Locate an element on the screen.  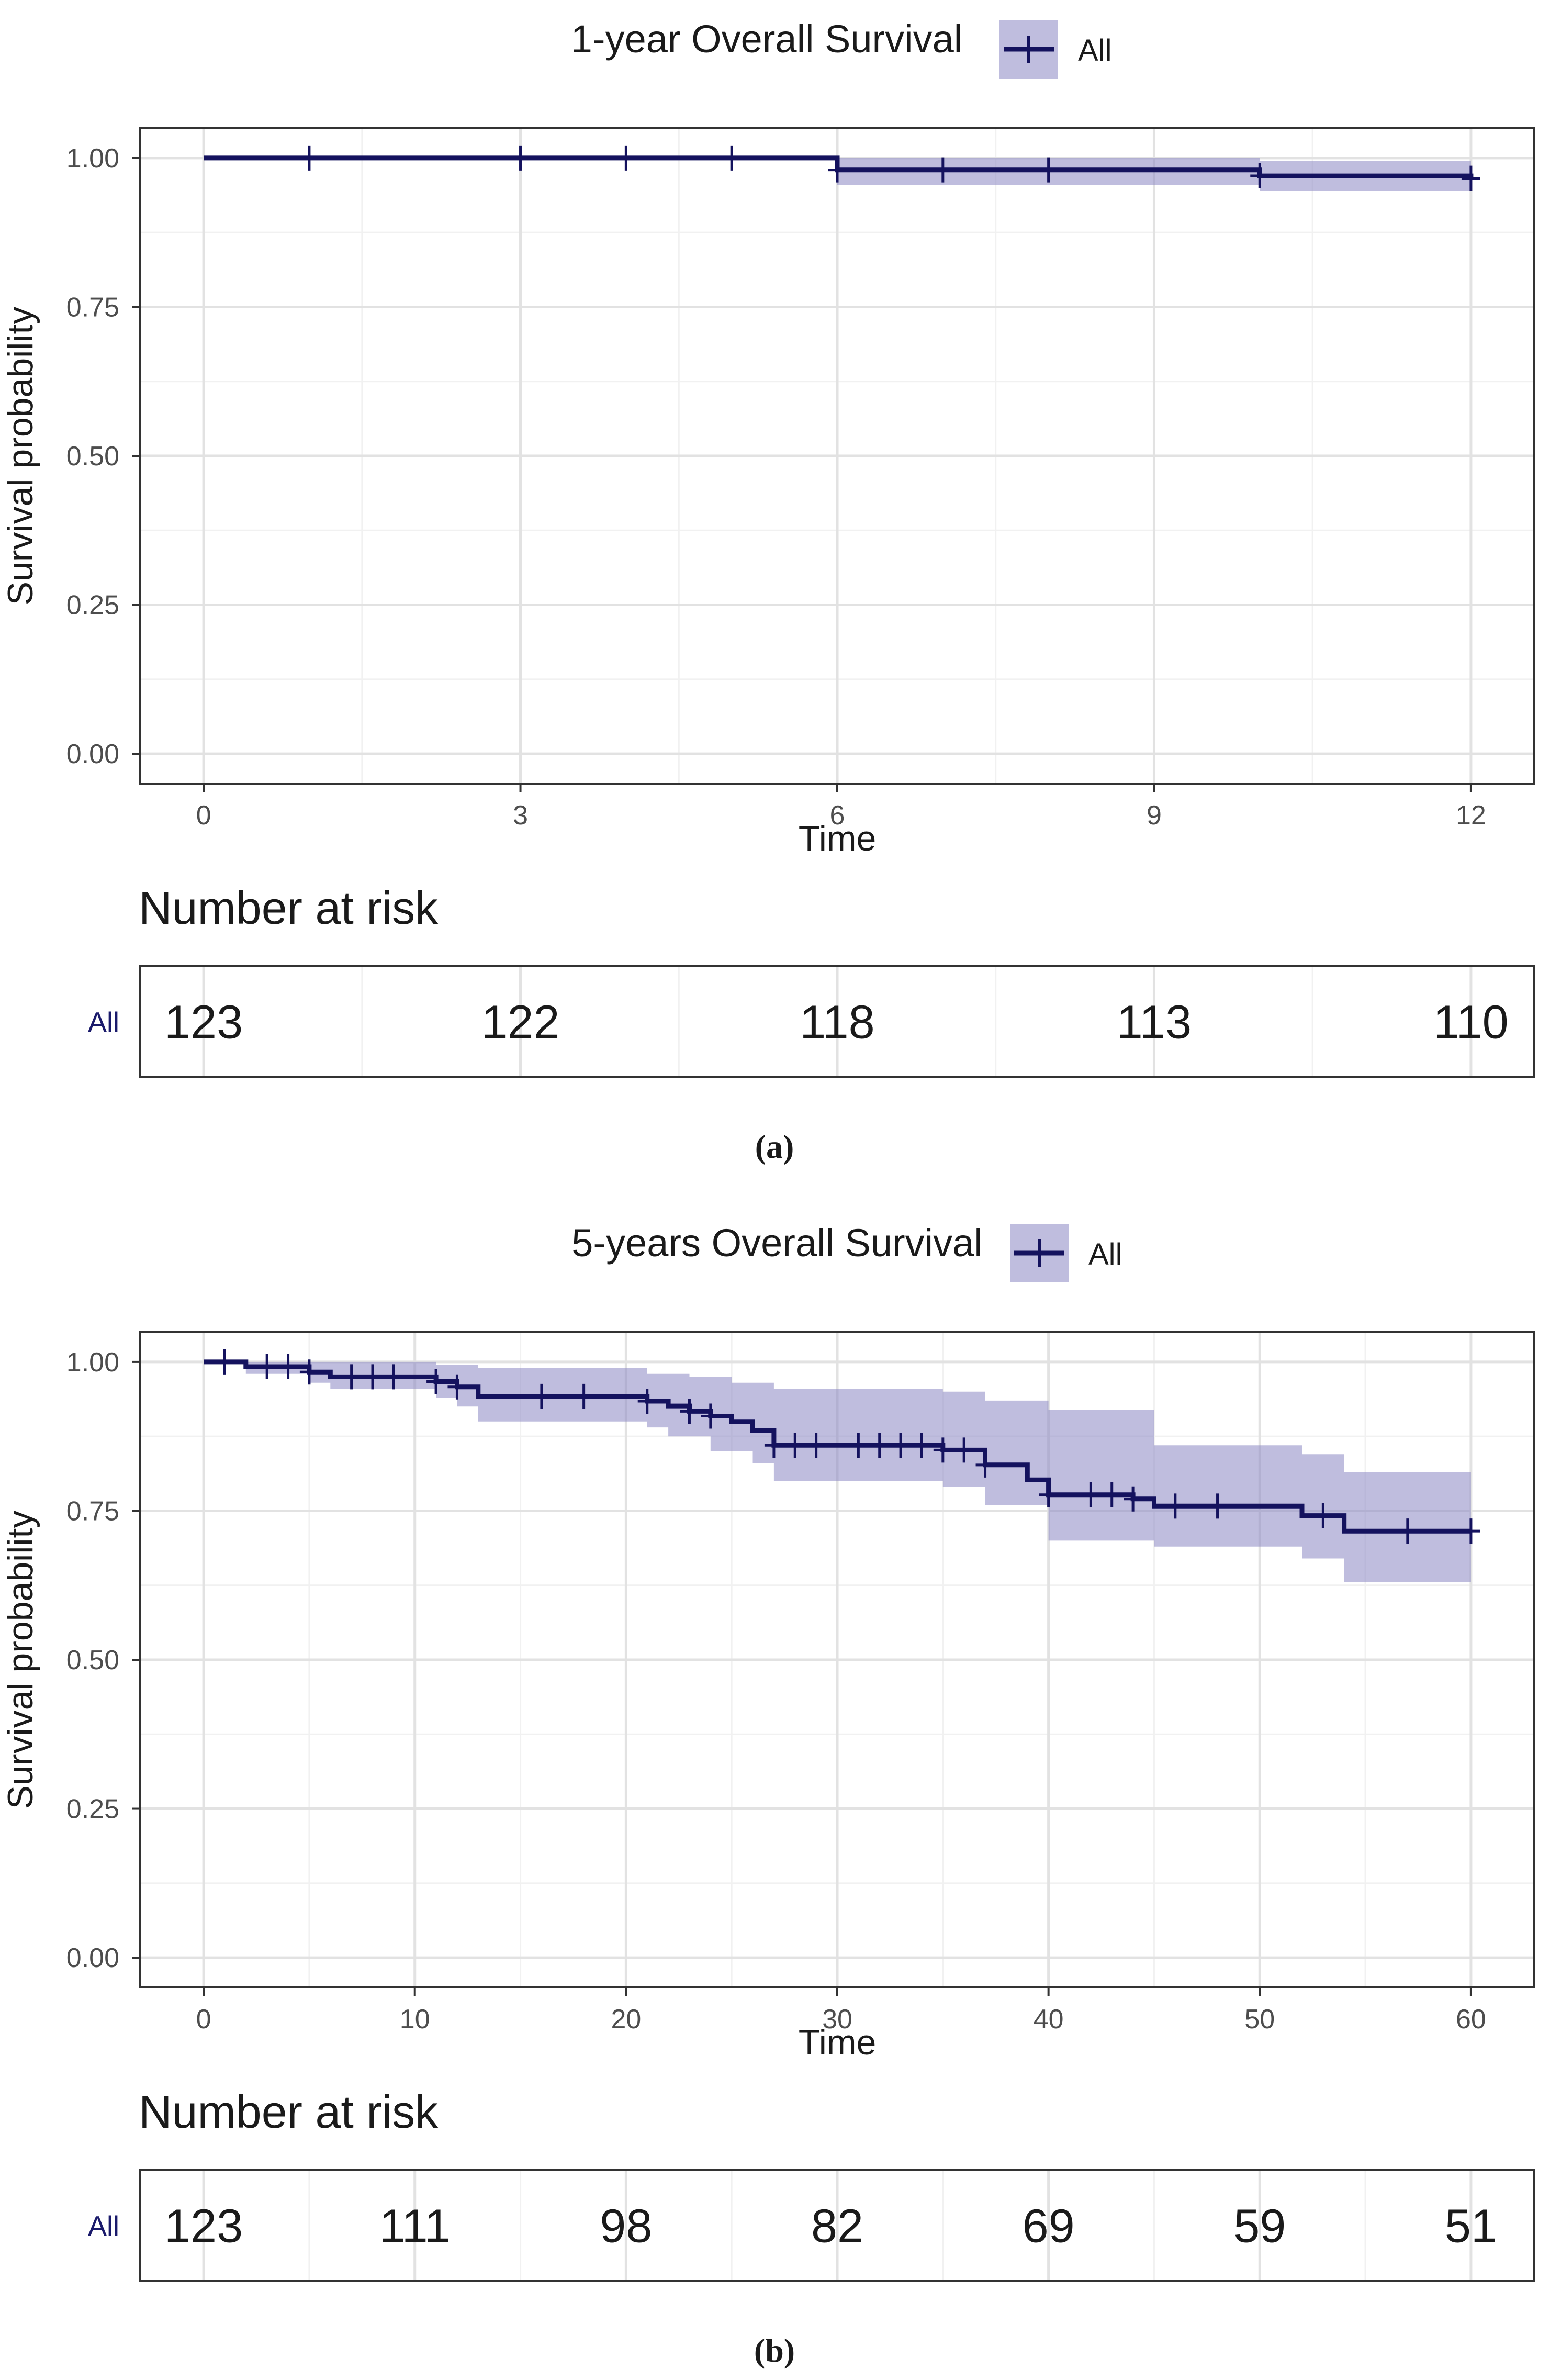
chart-b-risk-count: 59 is located at coordinates (1259, 2227).